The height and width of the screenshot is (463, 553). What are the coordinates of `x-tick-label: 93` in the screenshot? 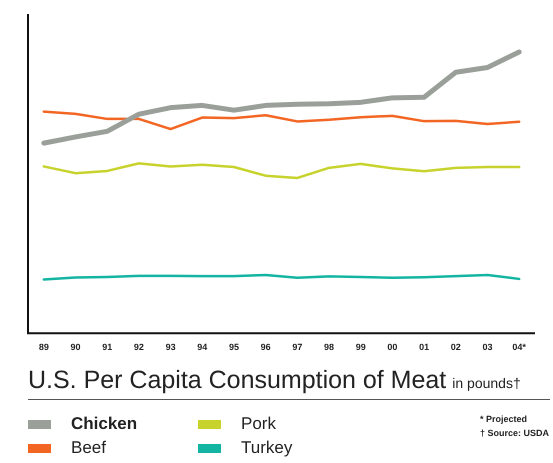 It's located at (171, 347).